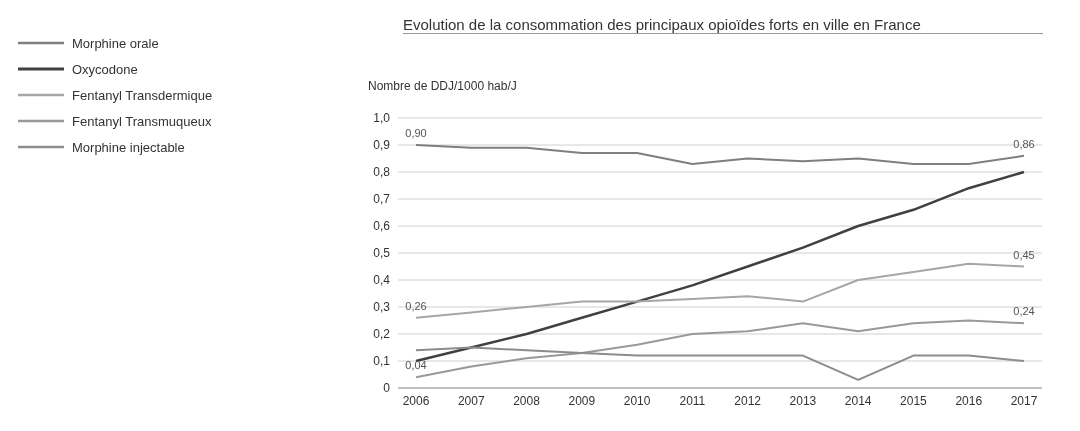  What do you see at coordinates (416, 365) in the screenshot?
I see `data-label: 0,04` at bounding box center [416, 365].